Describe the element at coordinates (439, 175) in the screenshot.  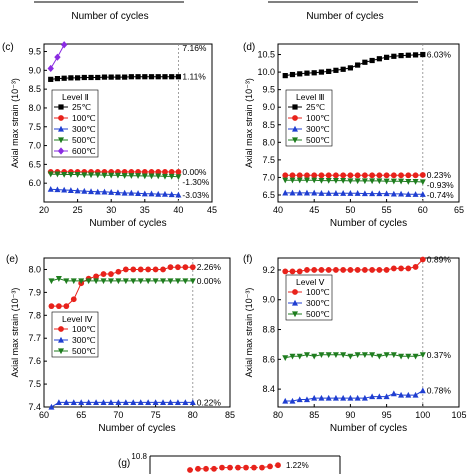
I see `end-value-label: 0.23%` at that location.